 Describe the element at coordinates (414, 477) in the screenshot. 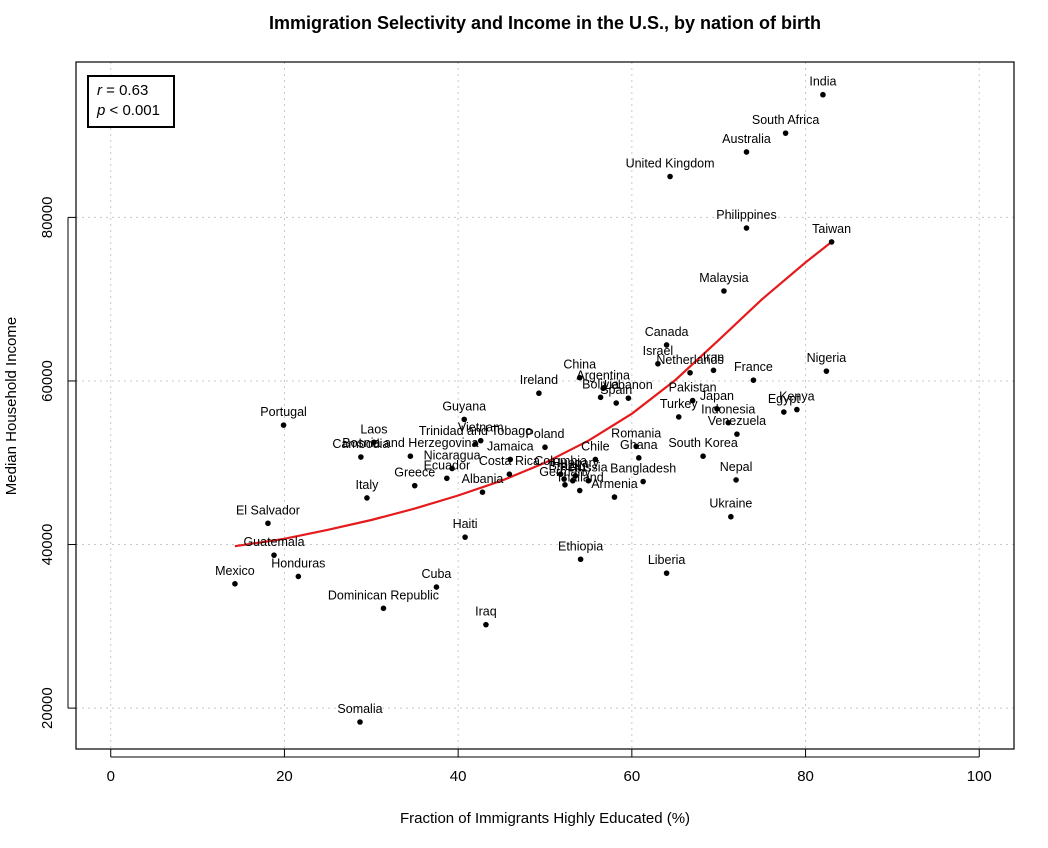

I see `data-point-greece: Greece` at that location.